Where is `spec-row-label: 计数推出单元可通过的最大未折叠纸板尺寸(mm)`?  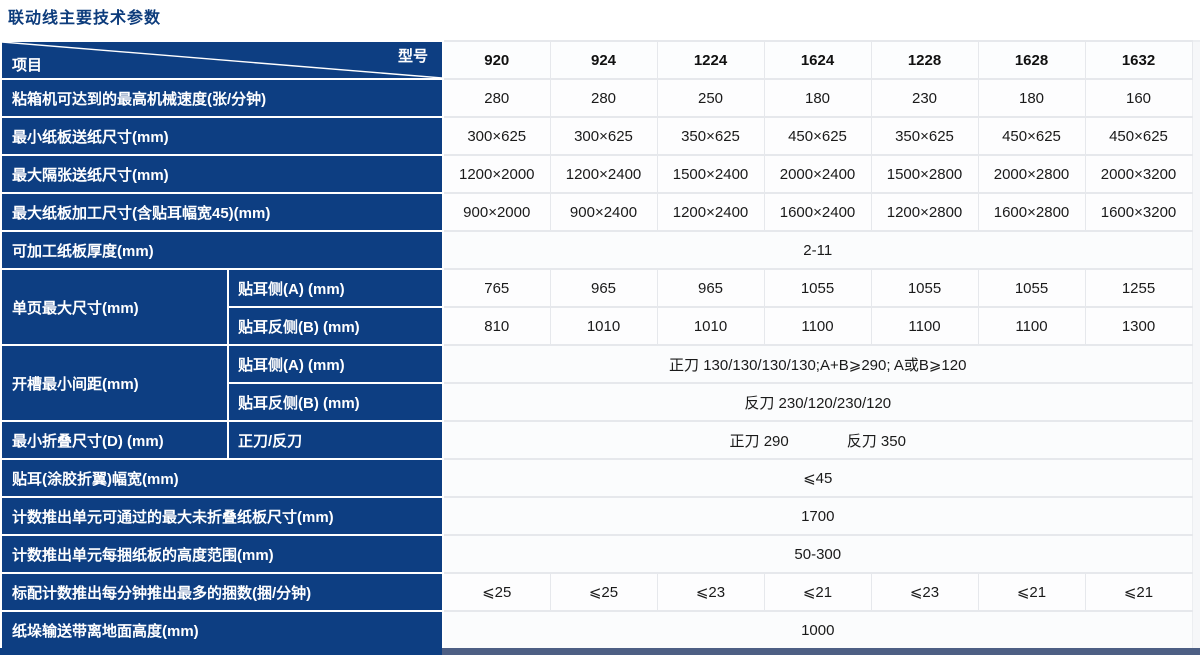
spec-row-label: 计数推出单元可通过的最大未折叠纸板尺寸(mm) is located at coordinates (222, 516).